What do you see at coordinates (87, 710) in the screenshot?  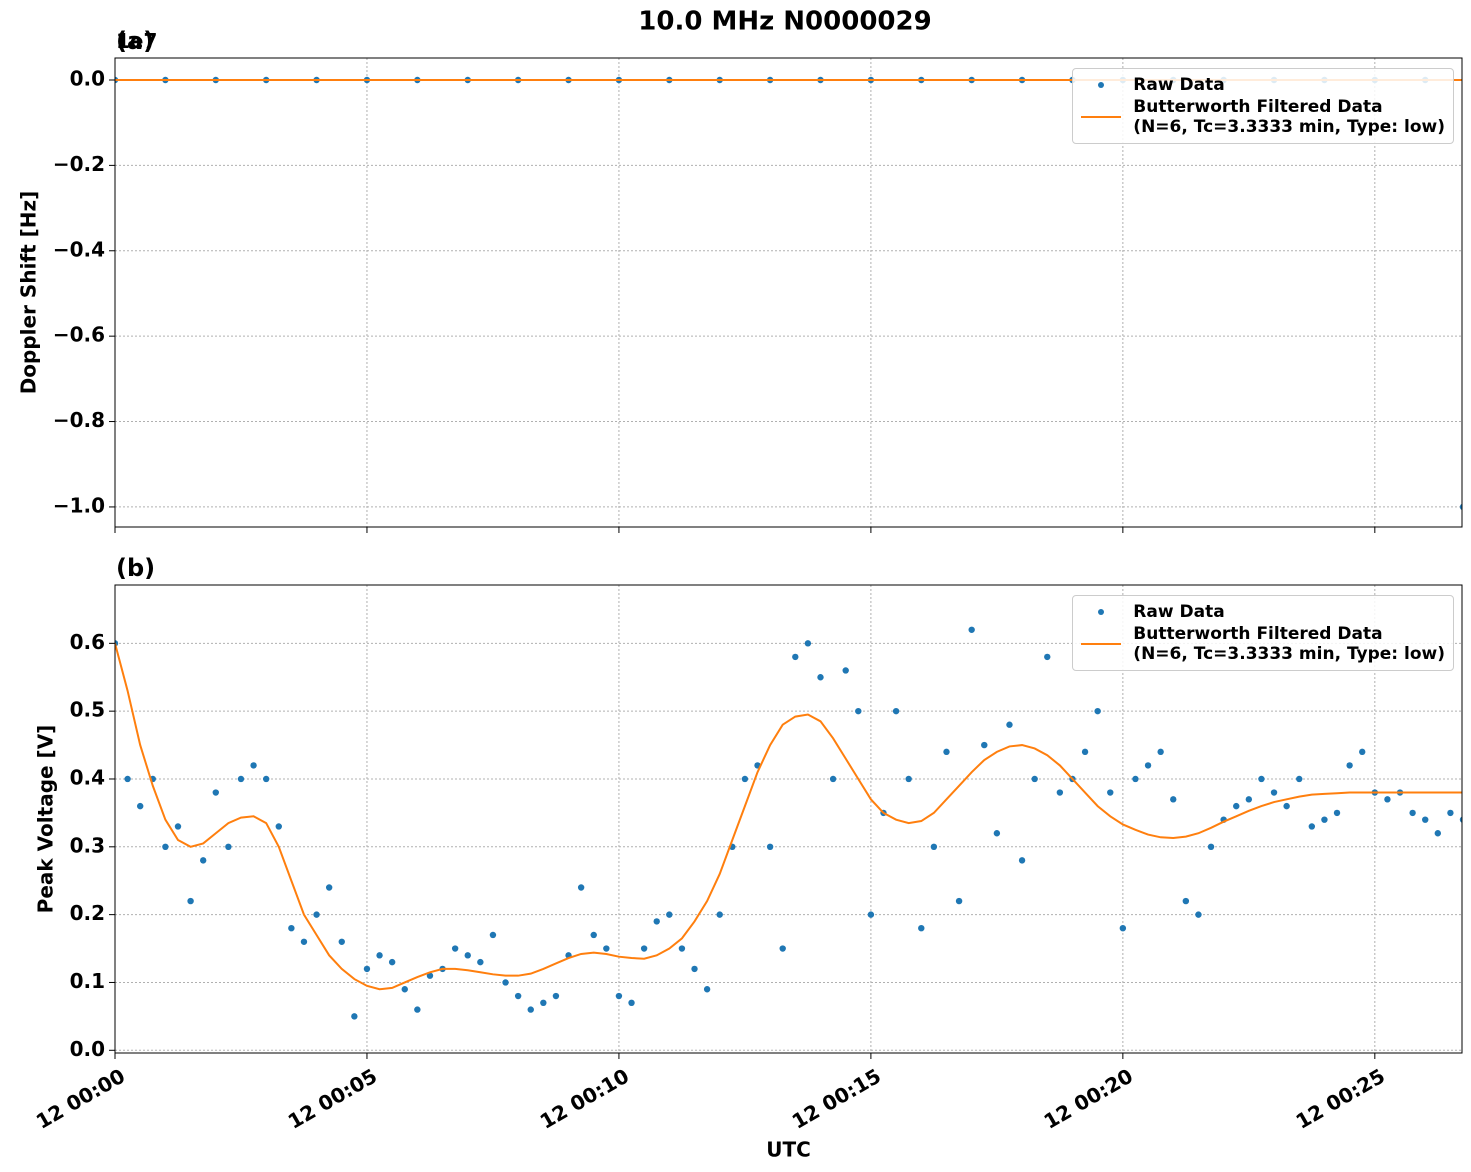 I see `y-tick-label: 0.5` at bounding box center [87, 710].